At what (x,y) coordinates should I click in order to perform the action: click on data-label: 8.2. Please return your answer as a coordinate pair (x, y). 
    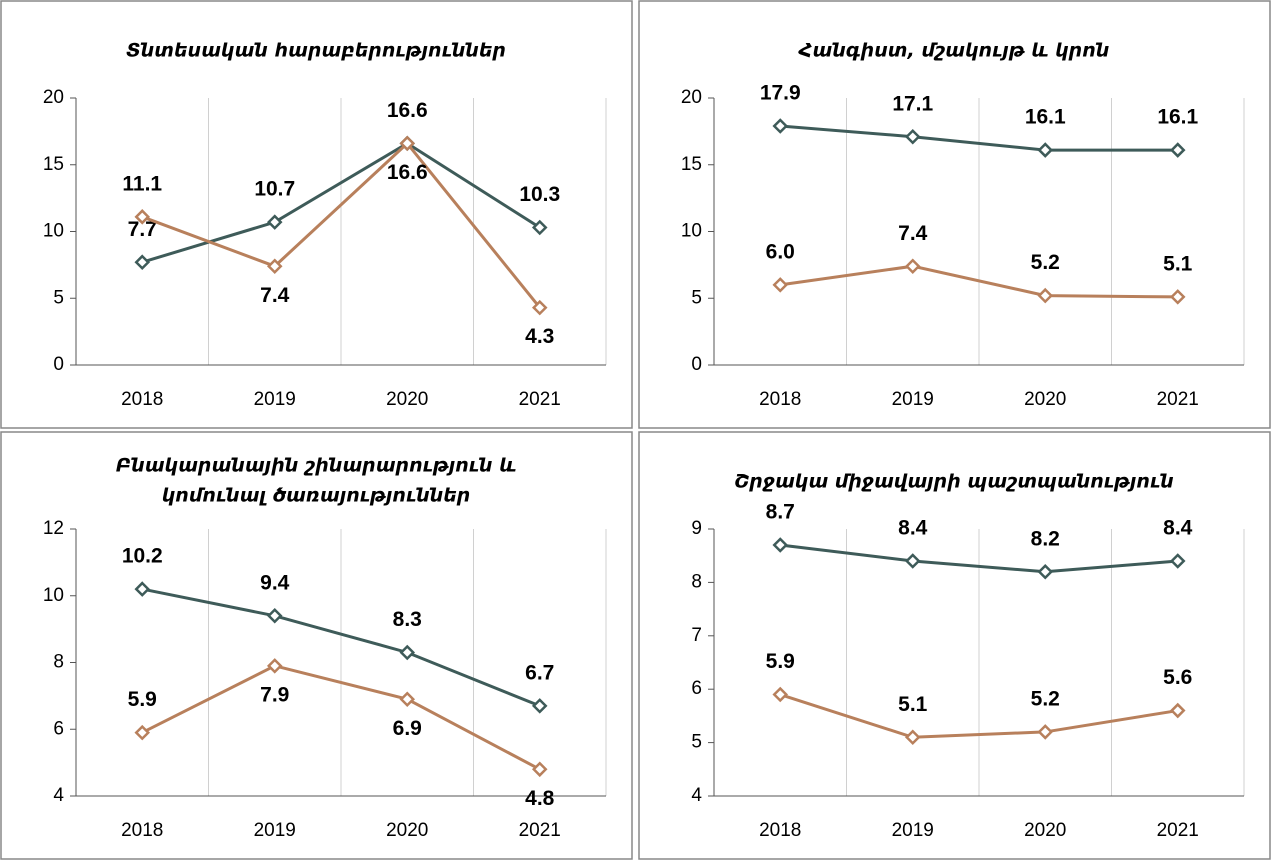
    Looking at the image, I should click on (1045, 538).